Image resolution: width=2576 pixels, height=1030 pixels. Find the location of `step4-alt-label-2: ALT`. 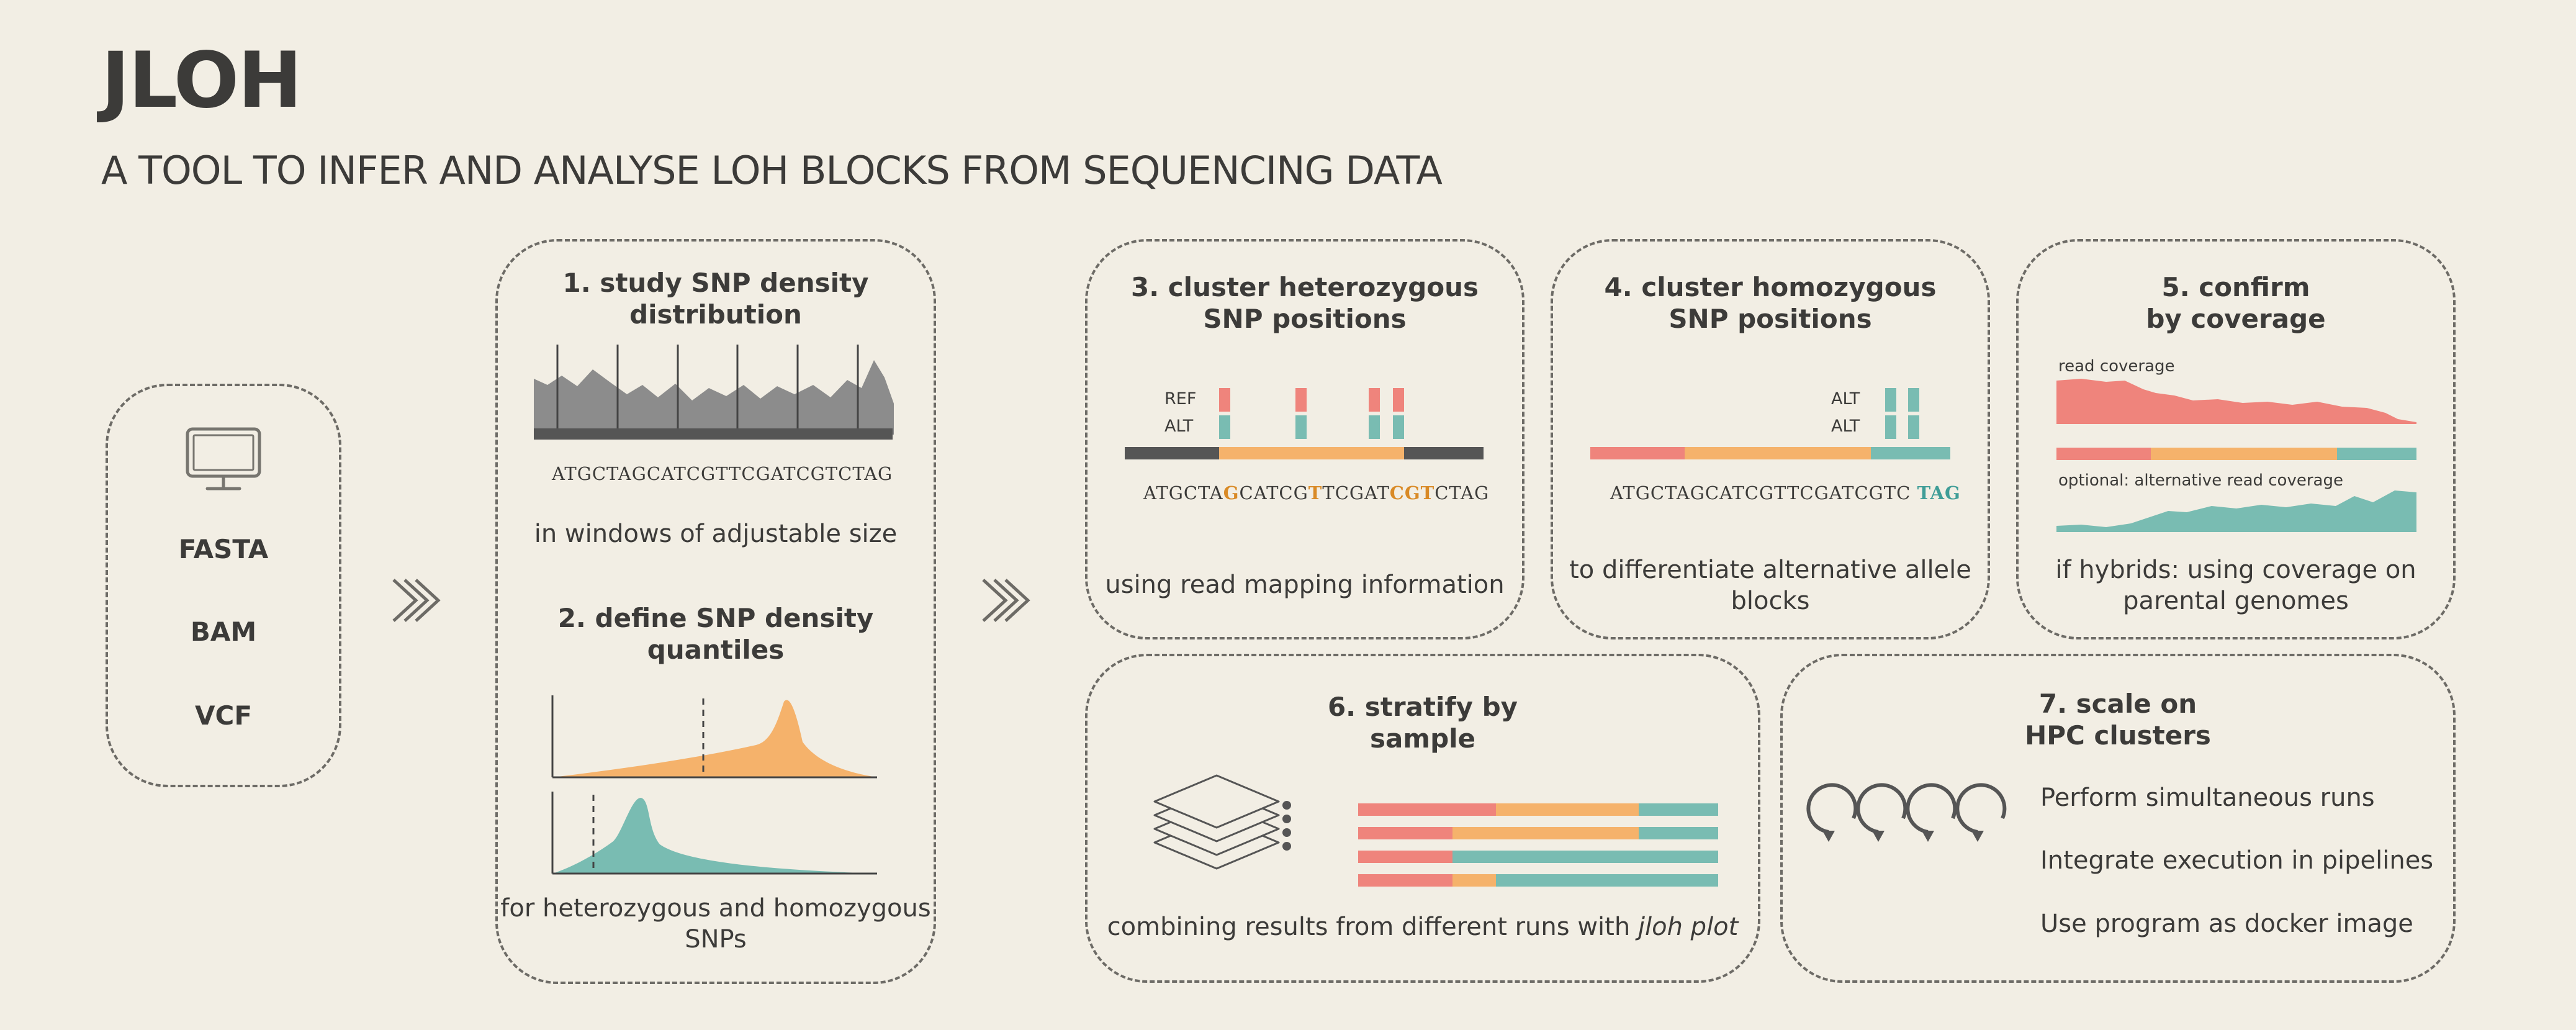

step4-alt-label-2: ALT is located at coordinates (1845, 426).